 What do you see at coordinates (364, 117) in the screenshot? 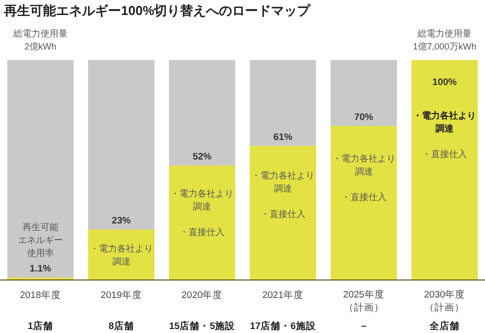
I see `data-label: 70%` at bounding box center [364, 117].